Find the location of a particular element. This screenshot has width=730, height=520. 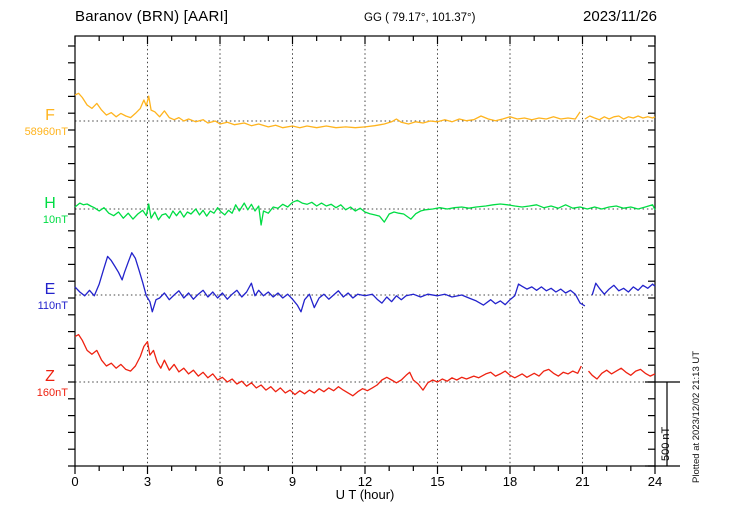

page-title: Baranov (BRN) [AARI] is located at coordinates (152, 16).